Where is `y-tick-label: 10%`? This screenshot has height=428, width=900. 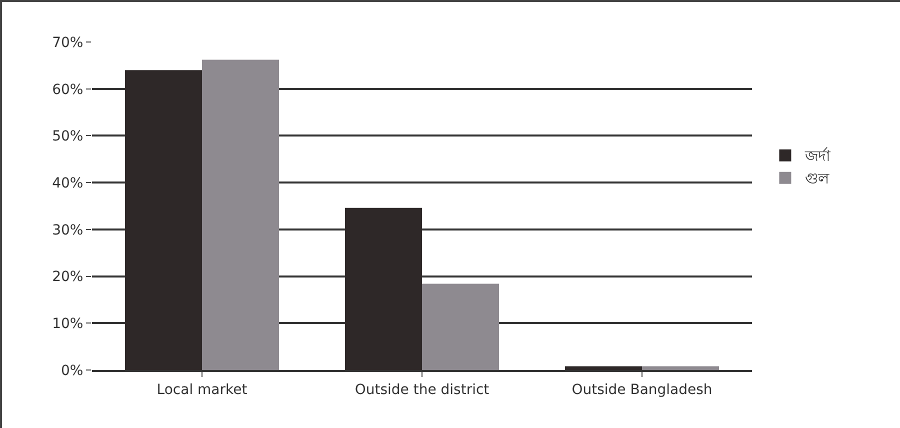
y-tick-label: 10% is located at coordinates (68, 324).